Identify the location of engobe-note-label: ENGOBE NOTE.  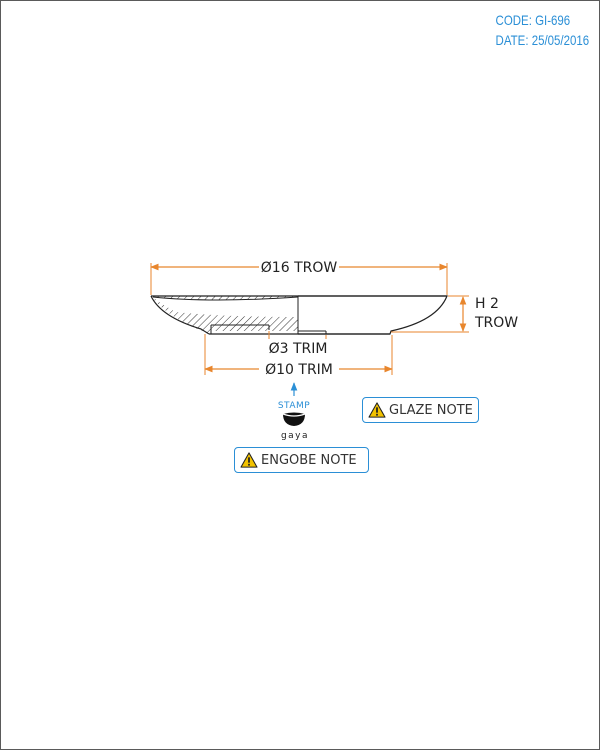
(309, 460).